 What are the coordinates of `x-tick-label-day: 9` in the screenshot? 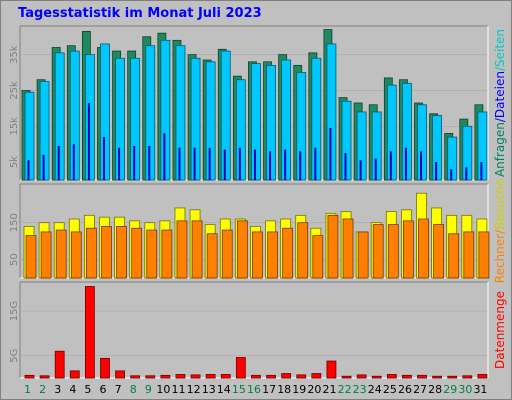 It's located at (148, 389).